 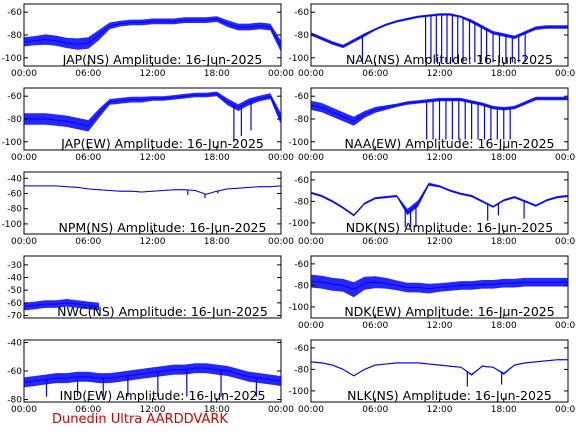 What do you see at coordinates (449, 227) in the screenshot?
I see `panel-title: NDK(NS) Amplitude: 16-Jun-2025` at bounding box center [449, 227].